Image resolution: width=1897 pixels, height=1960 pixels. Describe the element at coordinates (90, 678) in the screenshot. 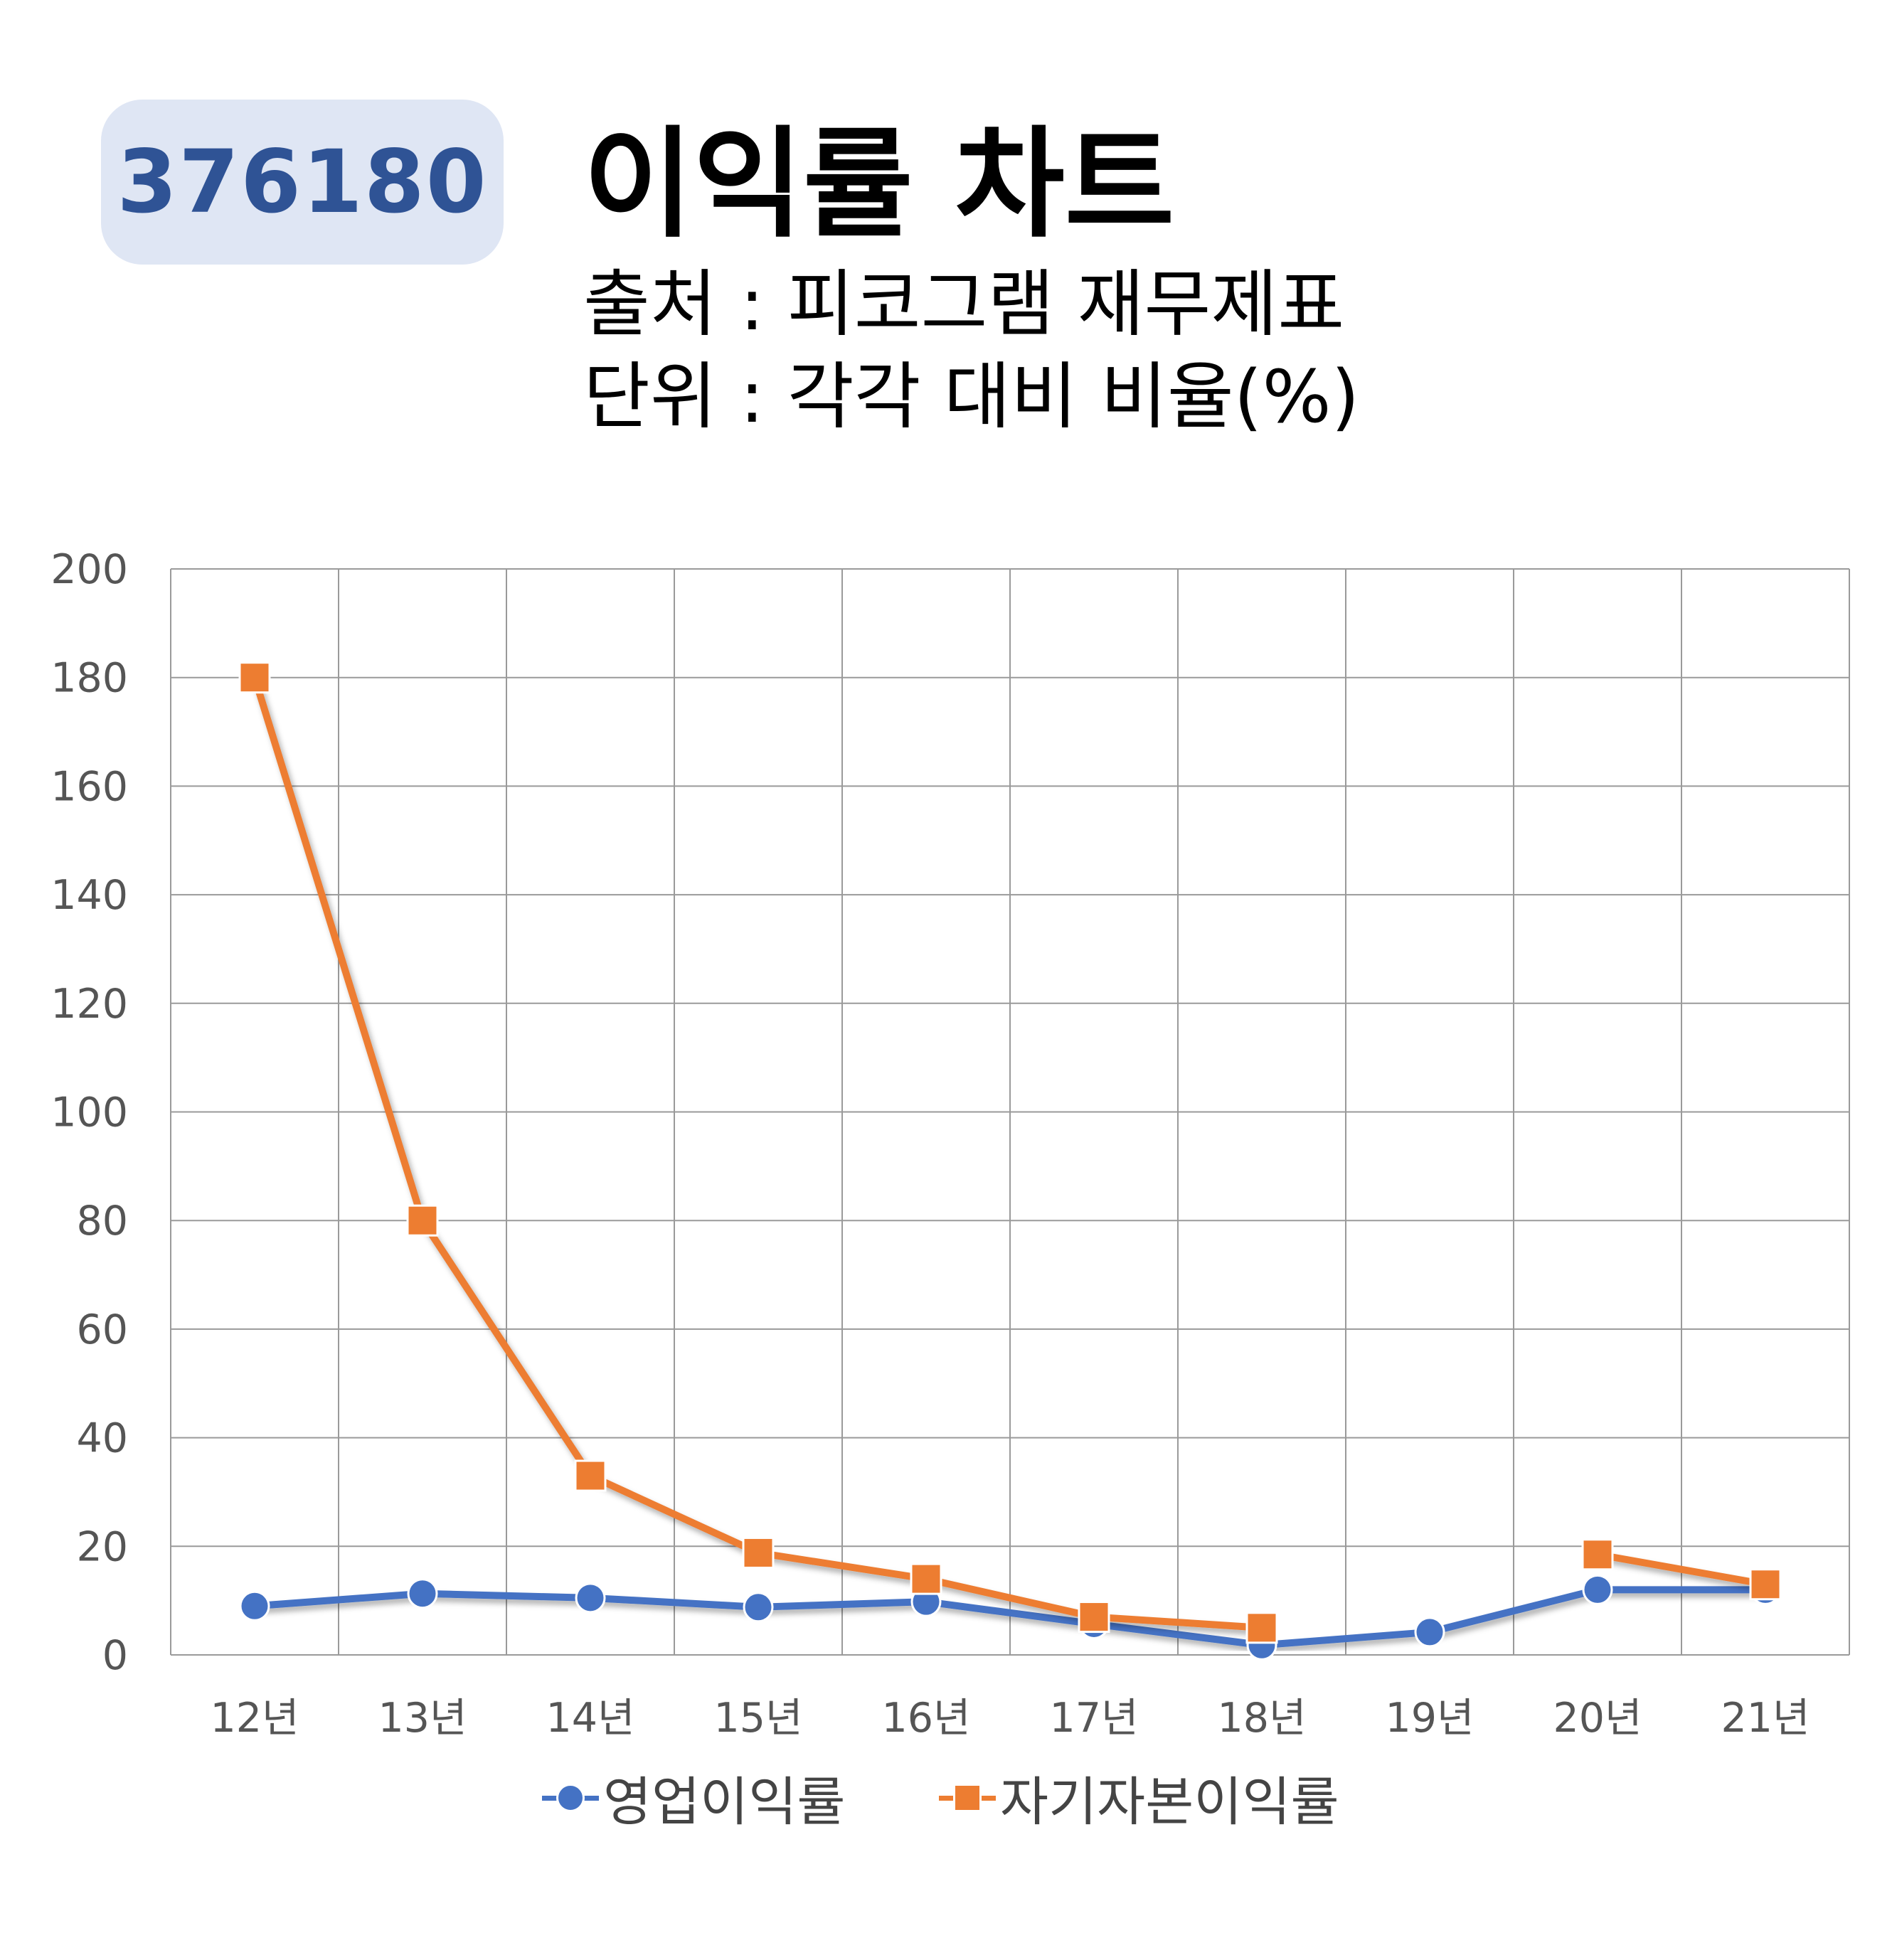

I see `y-tick-label: 180` at that location.